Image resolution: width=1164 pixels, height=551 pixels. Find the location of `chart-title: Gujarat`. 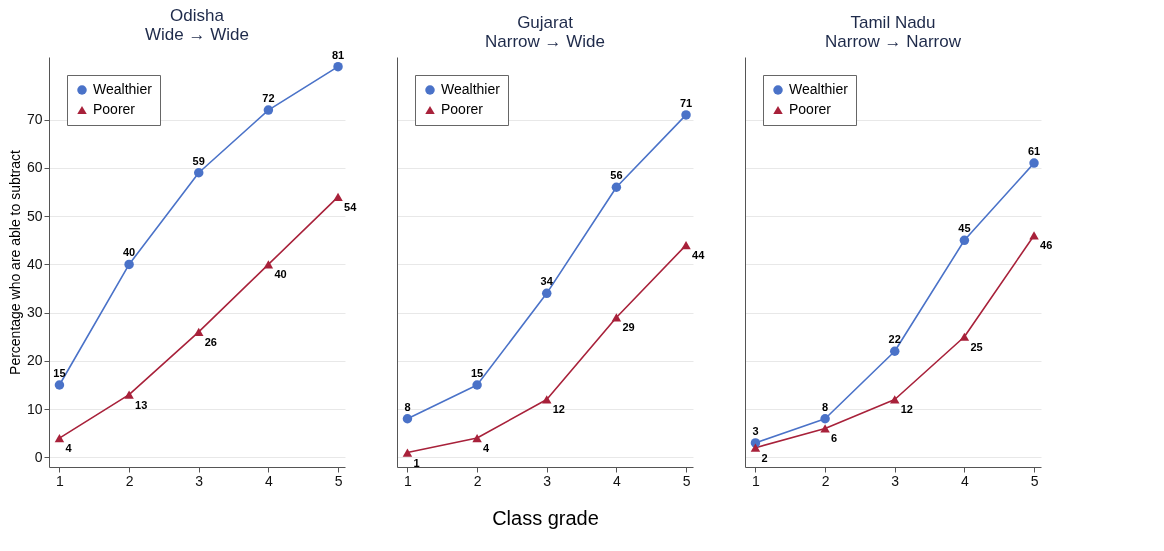

chart-title: Gujarat is located at coordinates (545, 22).